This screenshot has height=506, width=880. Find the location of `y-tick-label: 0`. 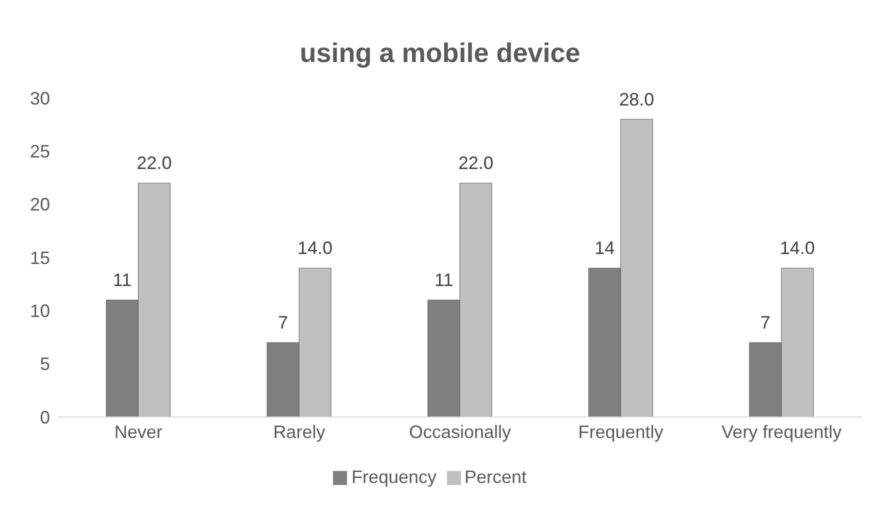

y-tick-label: 0 is located at coordinates (45, 417).